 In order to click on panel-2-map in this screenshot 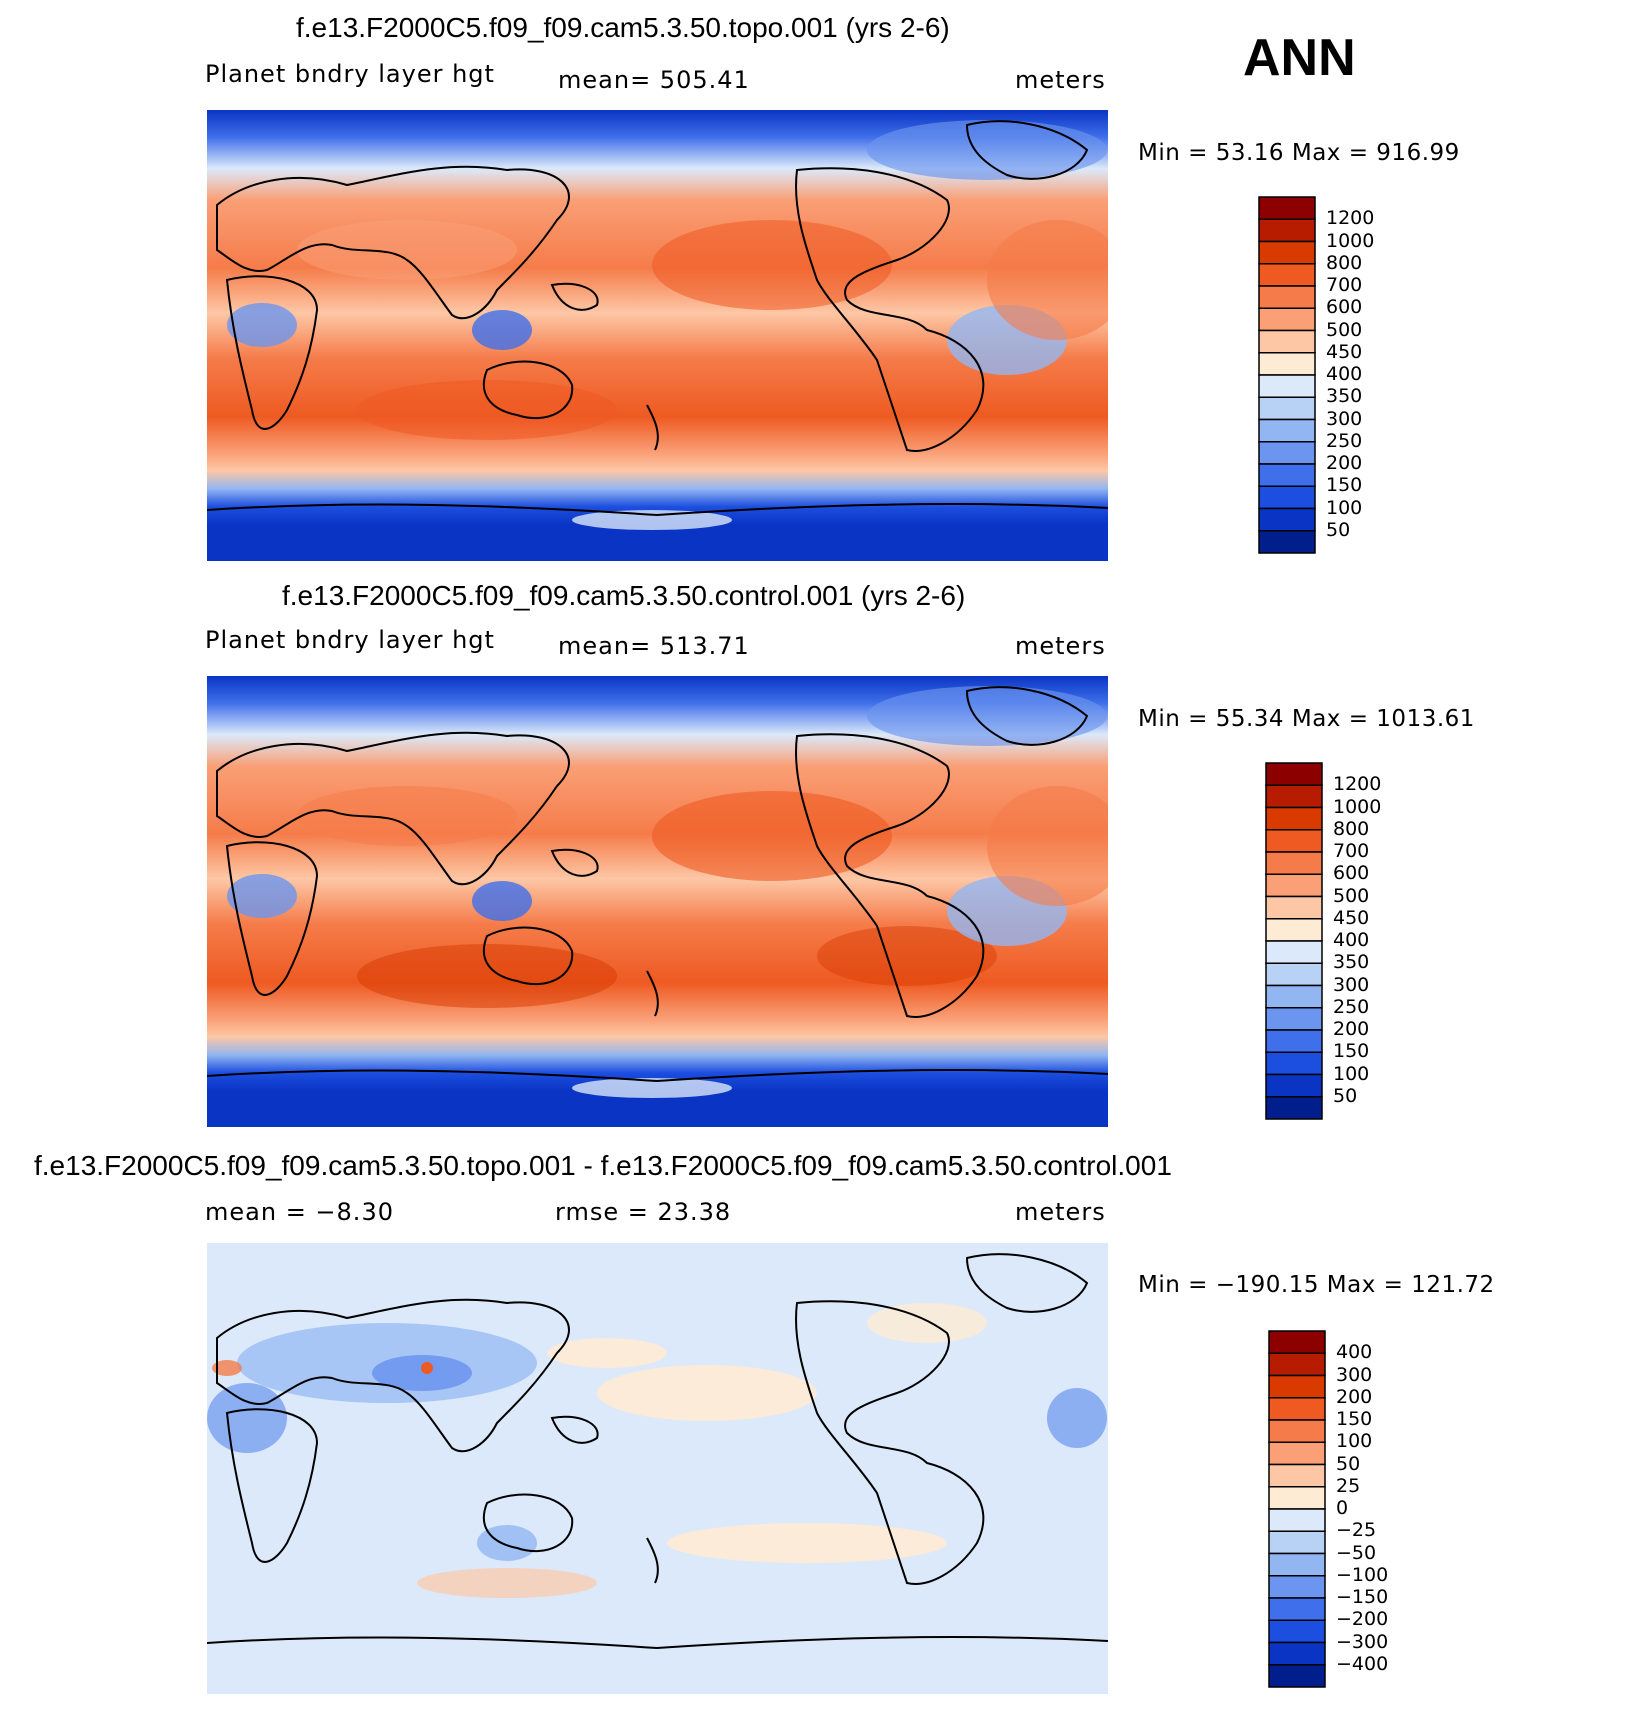, I will do `click(657, 901)`.